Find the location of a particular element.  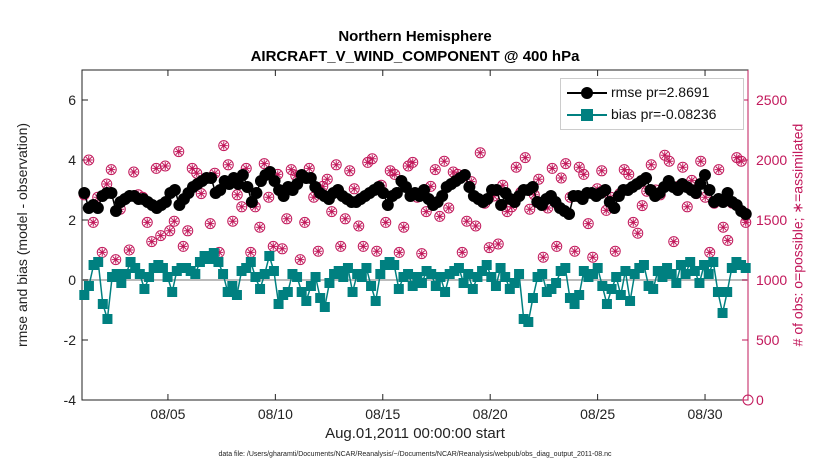

y-left-tick-label: 0 is located at coordinates (72, 280).